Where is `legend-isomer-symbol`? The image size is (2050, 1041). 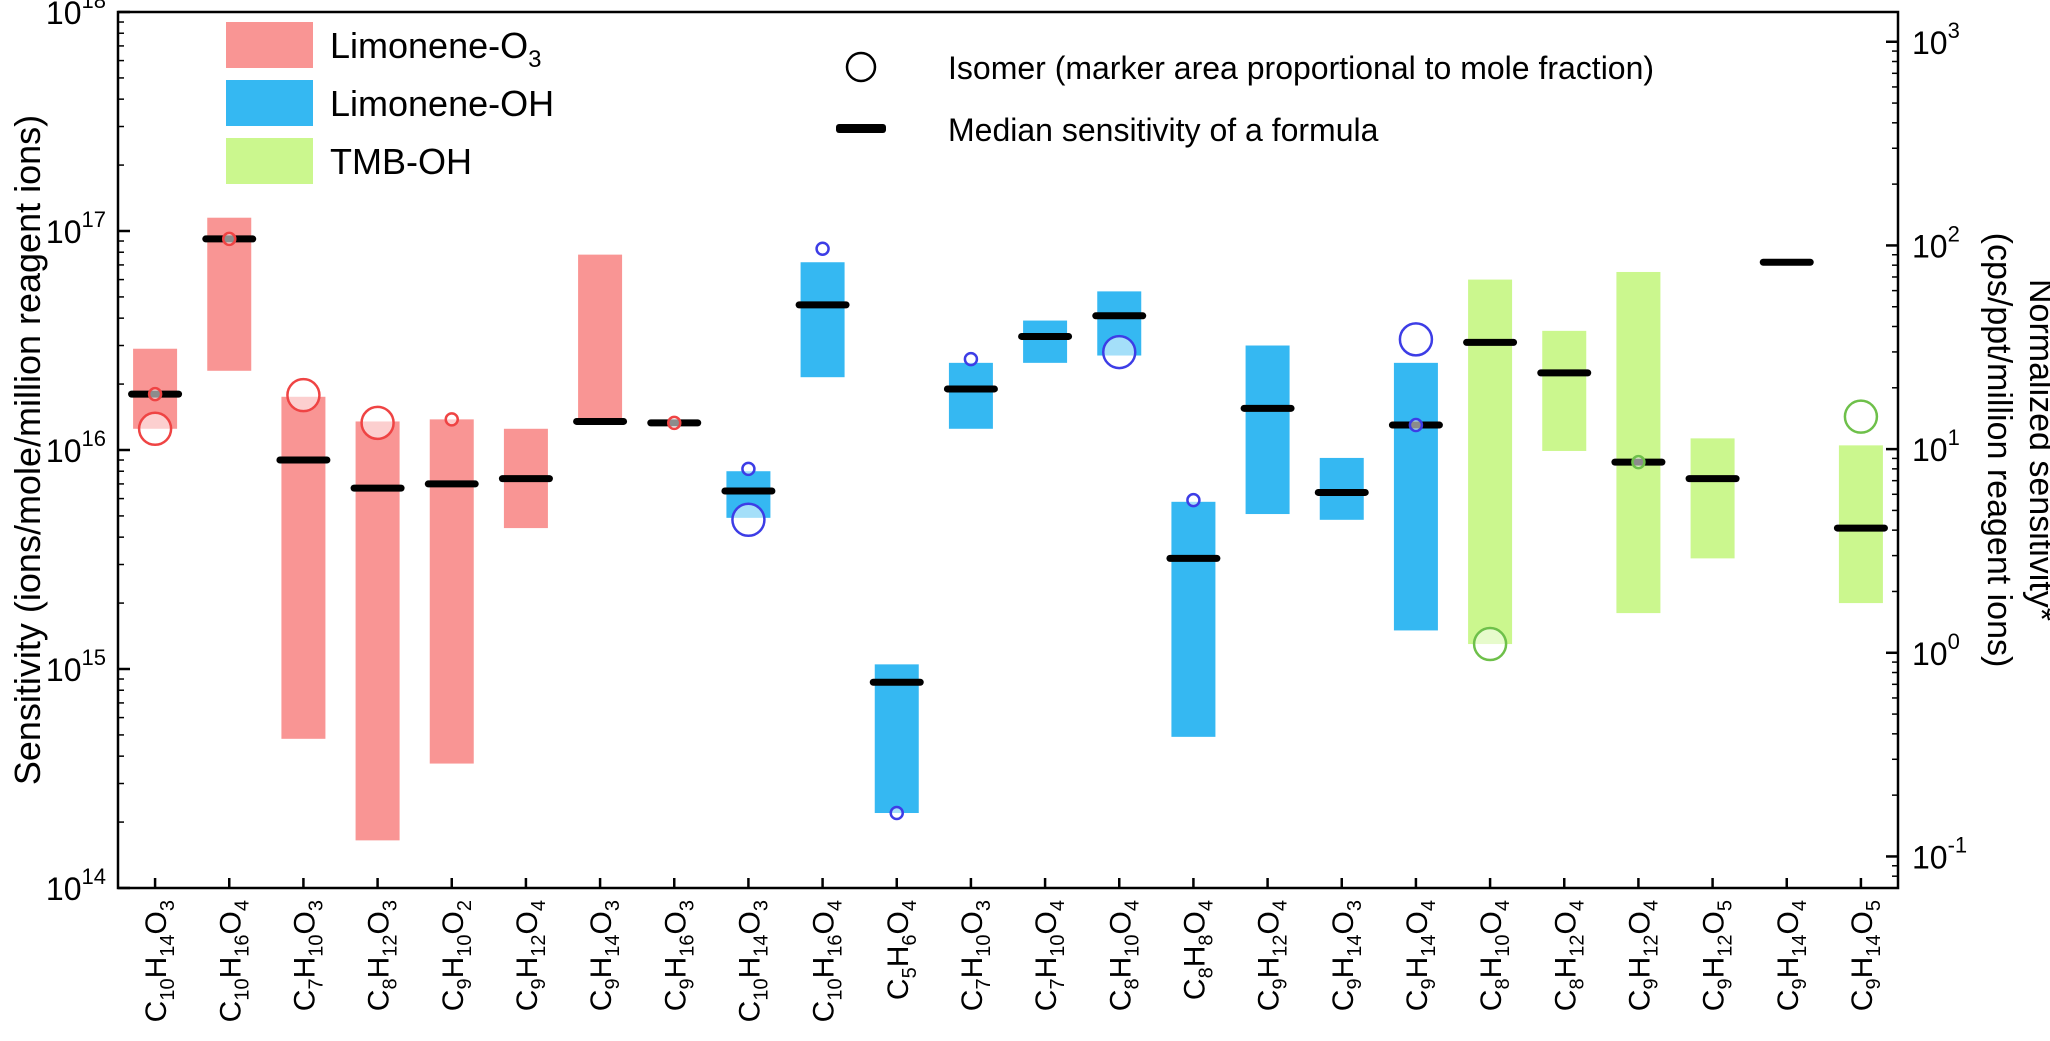
legend-isomer-symbol is located at coordinates (861, 67).